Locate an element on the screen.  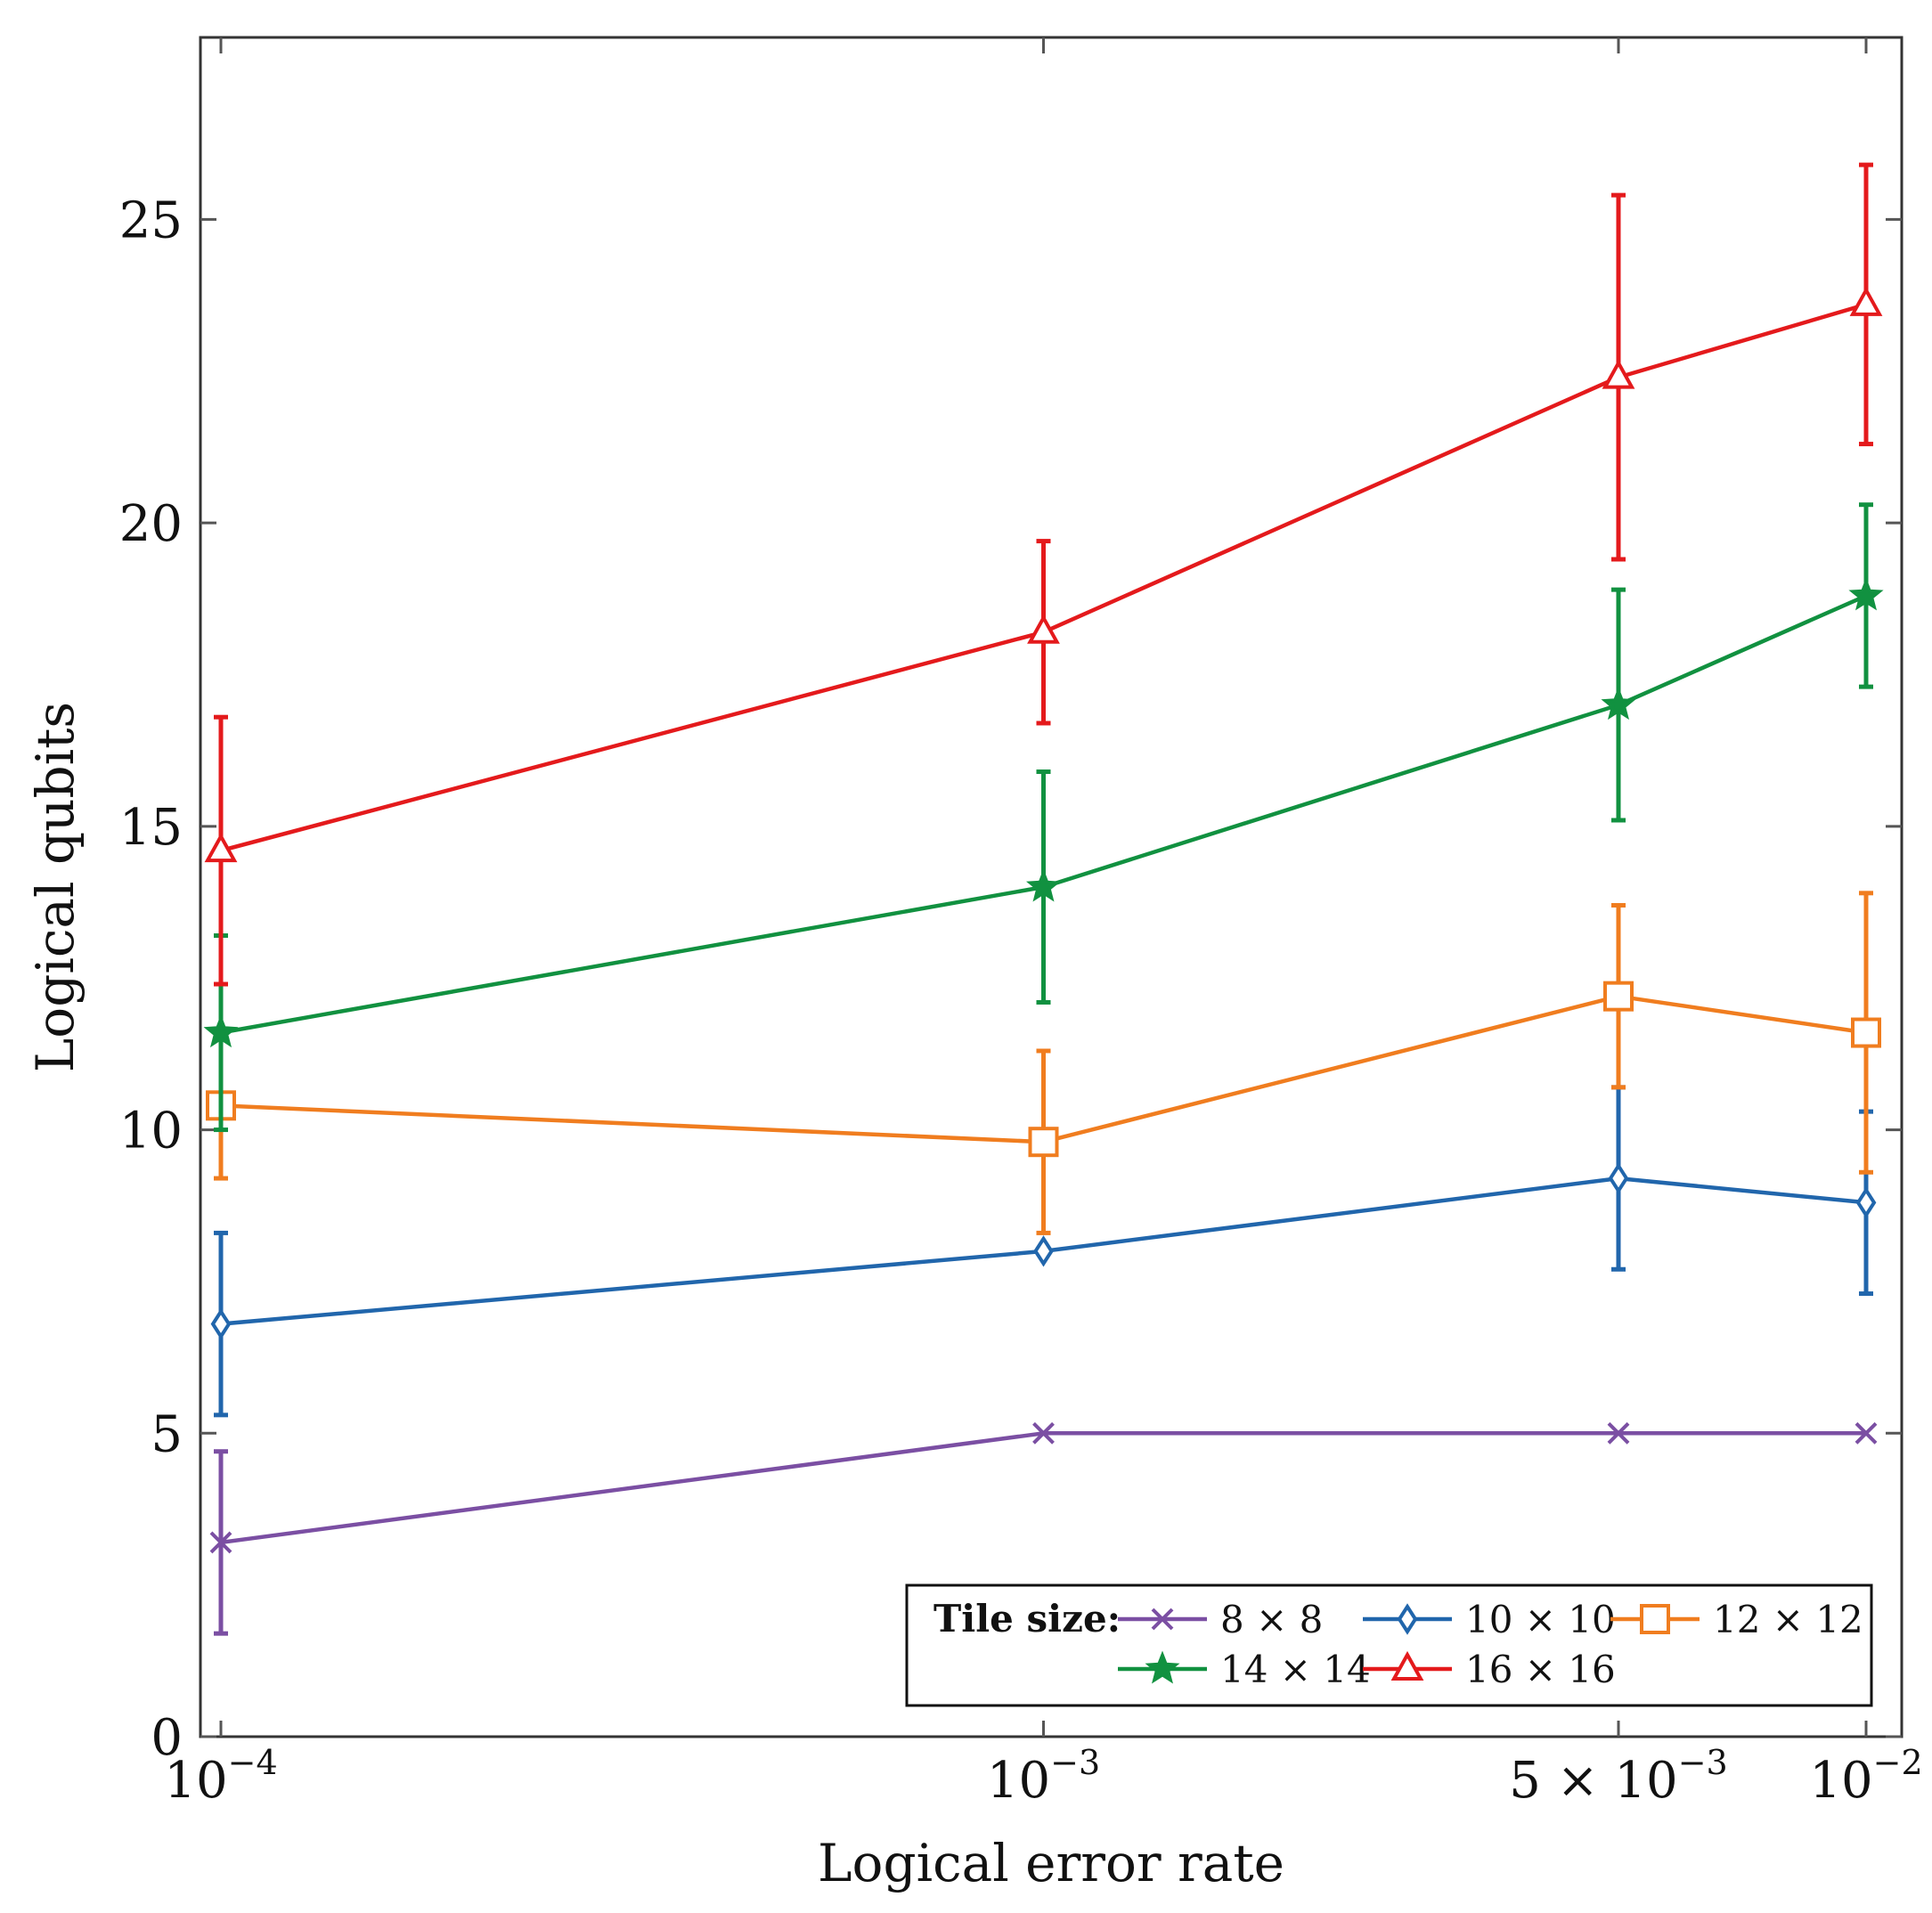
x-tick-labels: 10⁻⁴ 10⁻³ 5 × 10⁻³ 10⁻² is located at coordinates (1043, 1776).